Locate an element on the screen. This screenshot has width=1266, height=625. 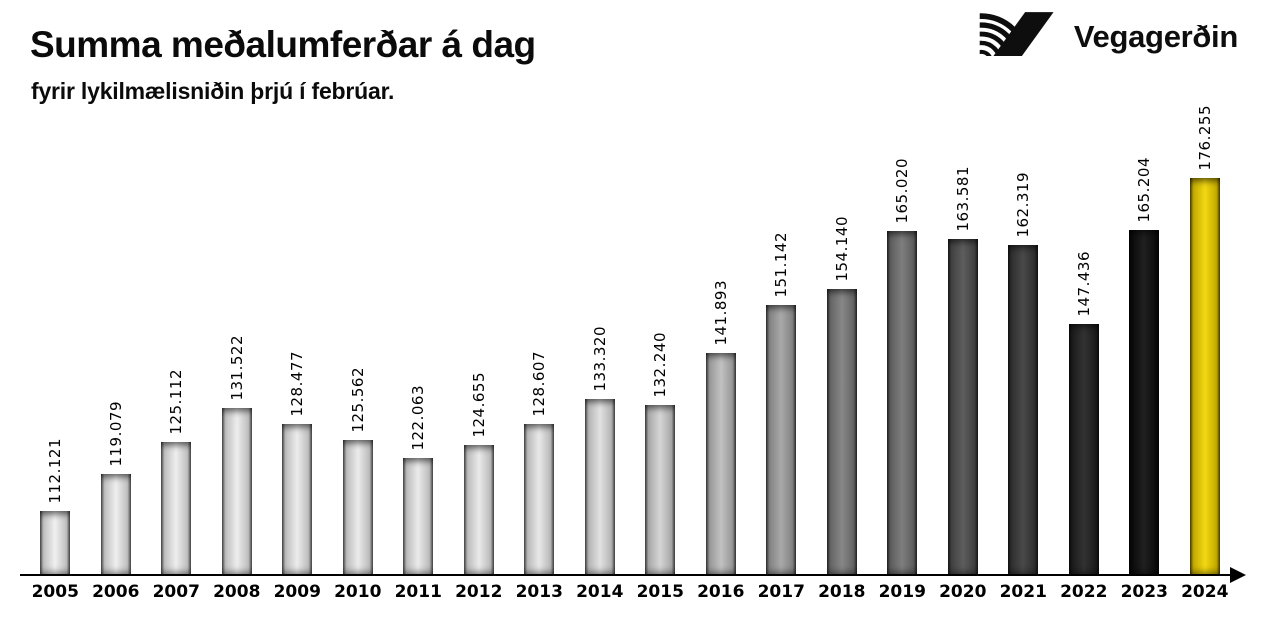
bar-column-2013: 128.607 is located at coordinates (539, 340).